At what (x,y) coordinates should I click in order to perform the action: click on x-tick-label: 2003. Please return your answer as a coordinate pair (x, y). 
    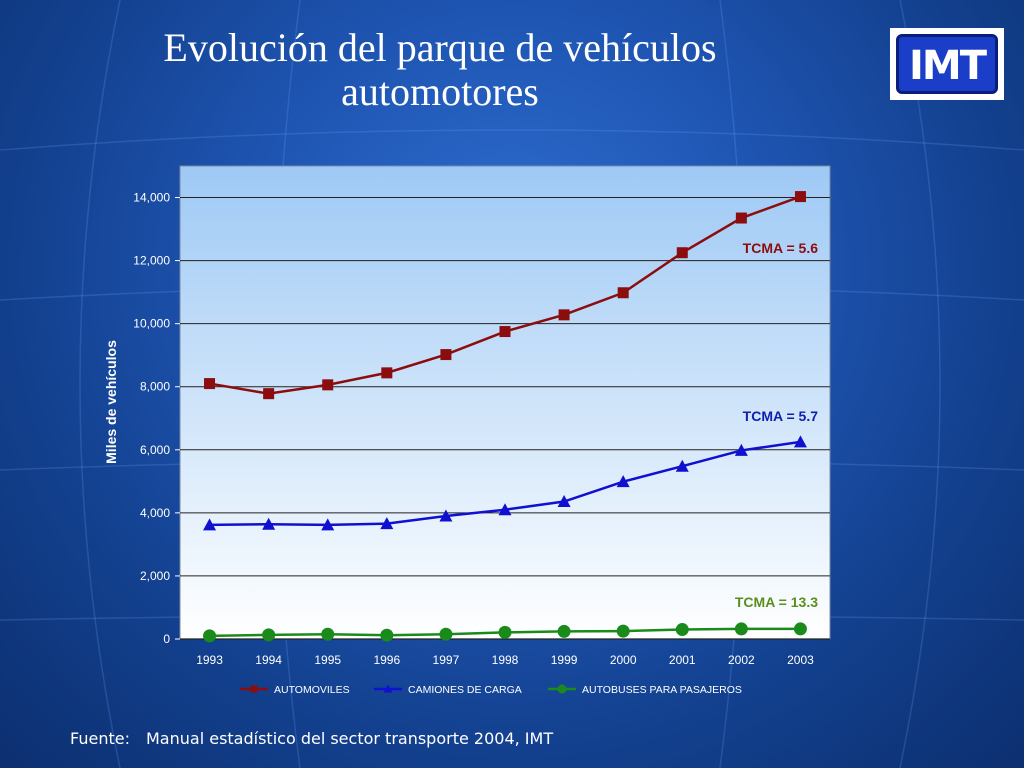
    Looking at the image, I should click on (800, 660).